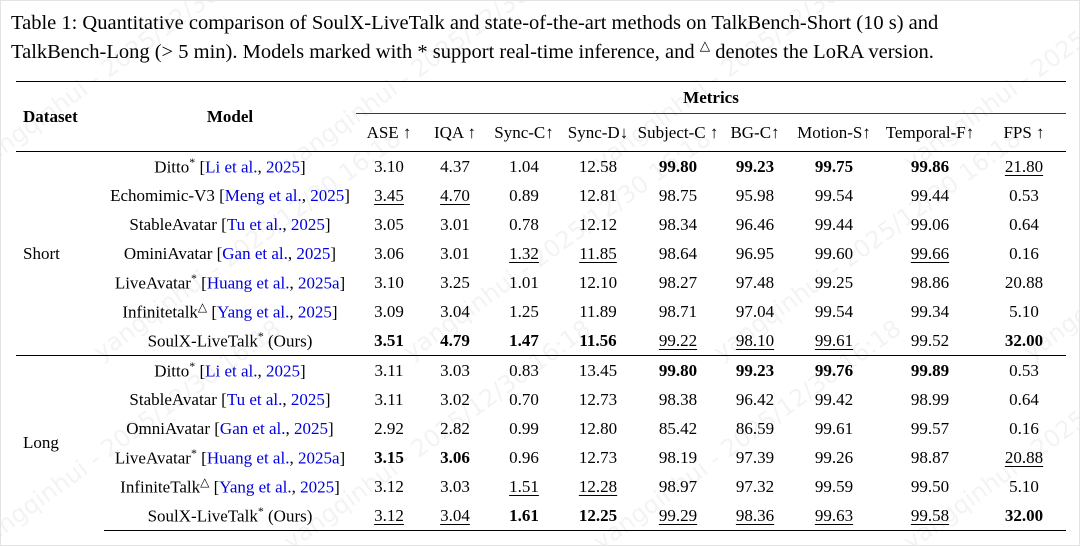  I want to click on metric-value: 98.34, so click(678, 224).